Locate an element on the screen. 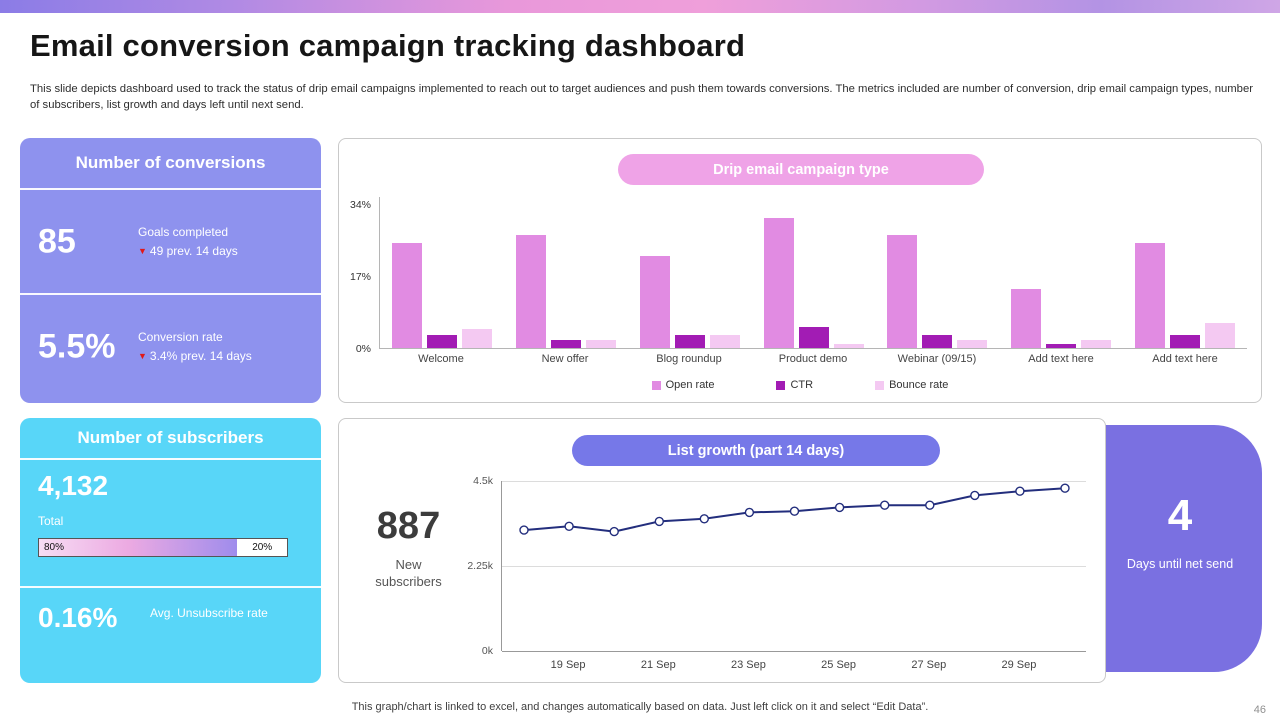 This screenshot has height=720, width=1280. list-growth-chart-title: List growth (part 14 days) is located at coordinates (756, 450).